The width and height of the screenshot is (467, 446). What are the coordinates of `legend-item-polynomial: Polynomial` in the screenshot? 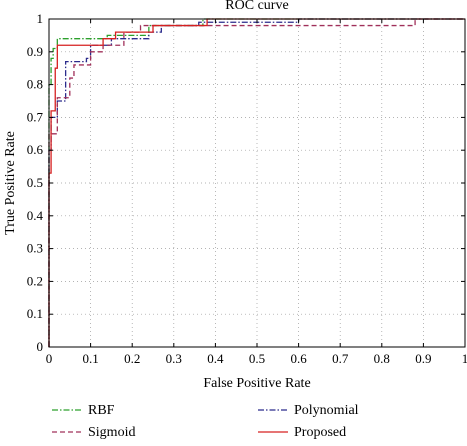 It's located at (308, 410).